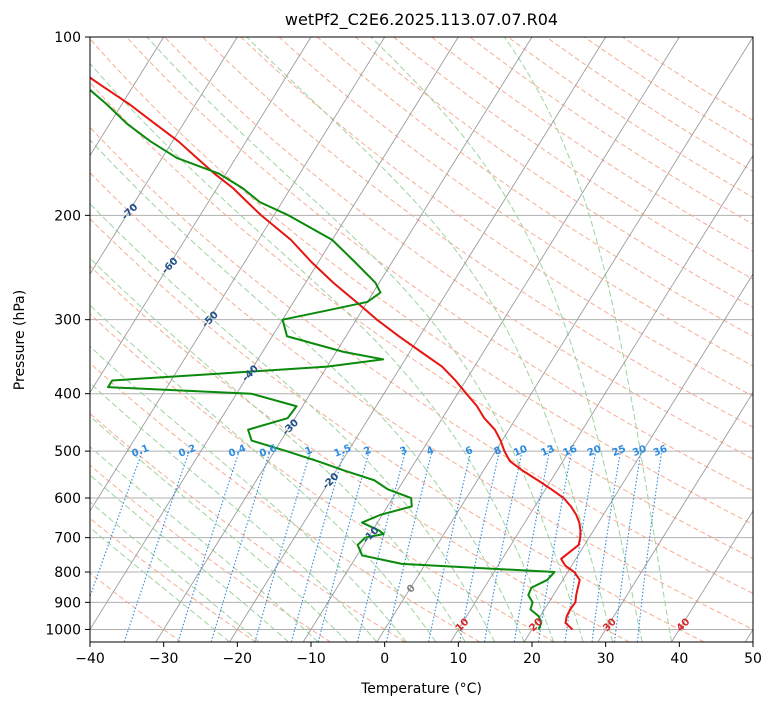 This screenshot has width=775, height=708. I want to click on mixing-ratio-label-14: 20, so click(594, 451).